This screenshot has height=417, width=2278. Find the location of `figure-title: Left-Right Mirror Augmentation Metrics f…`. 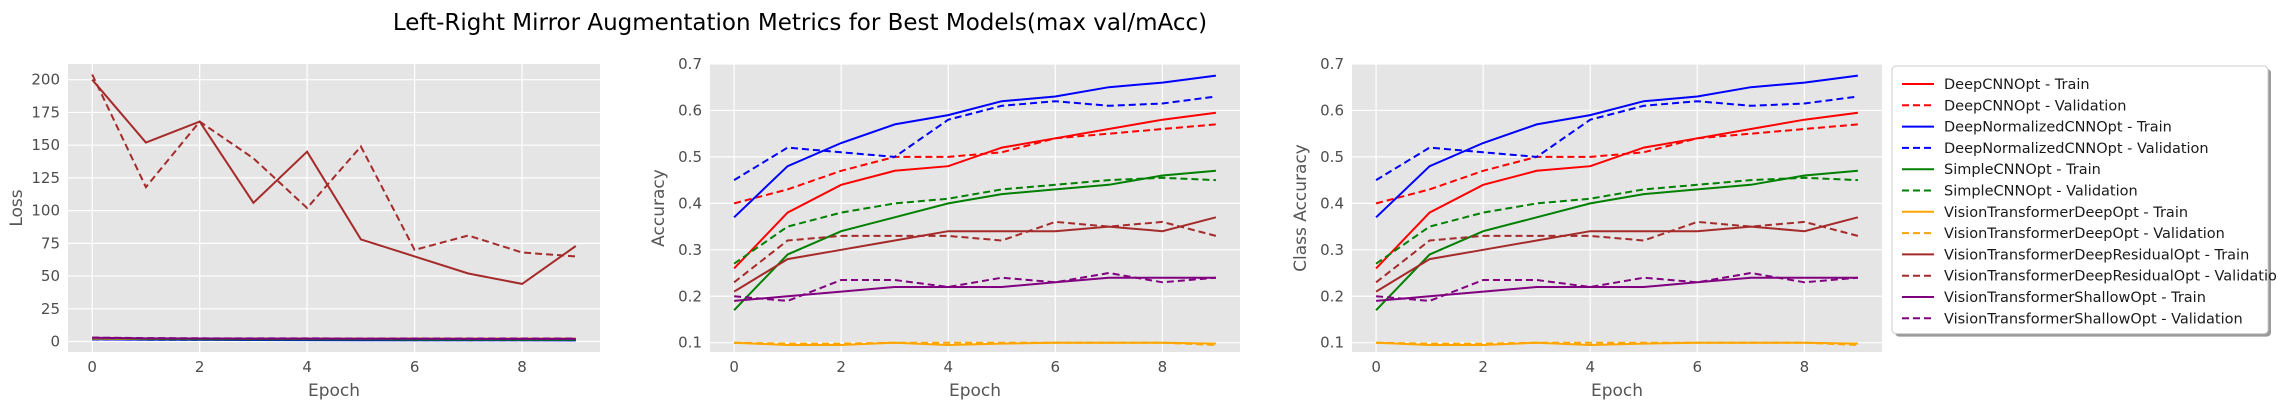

figure-title: Left-Right Mirror Augmentation Metrics f… is located at coordinates (800, 23).